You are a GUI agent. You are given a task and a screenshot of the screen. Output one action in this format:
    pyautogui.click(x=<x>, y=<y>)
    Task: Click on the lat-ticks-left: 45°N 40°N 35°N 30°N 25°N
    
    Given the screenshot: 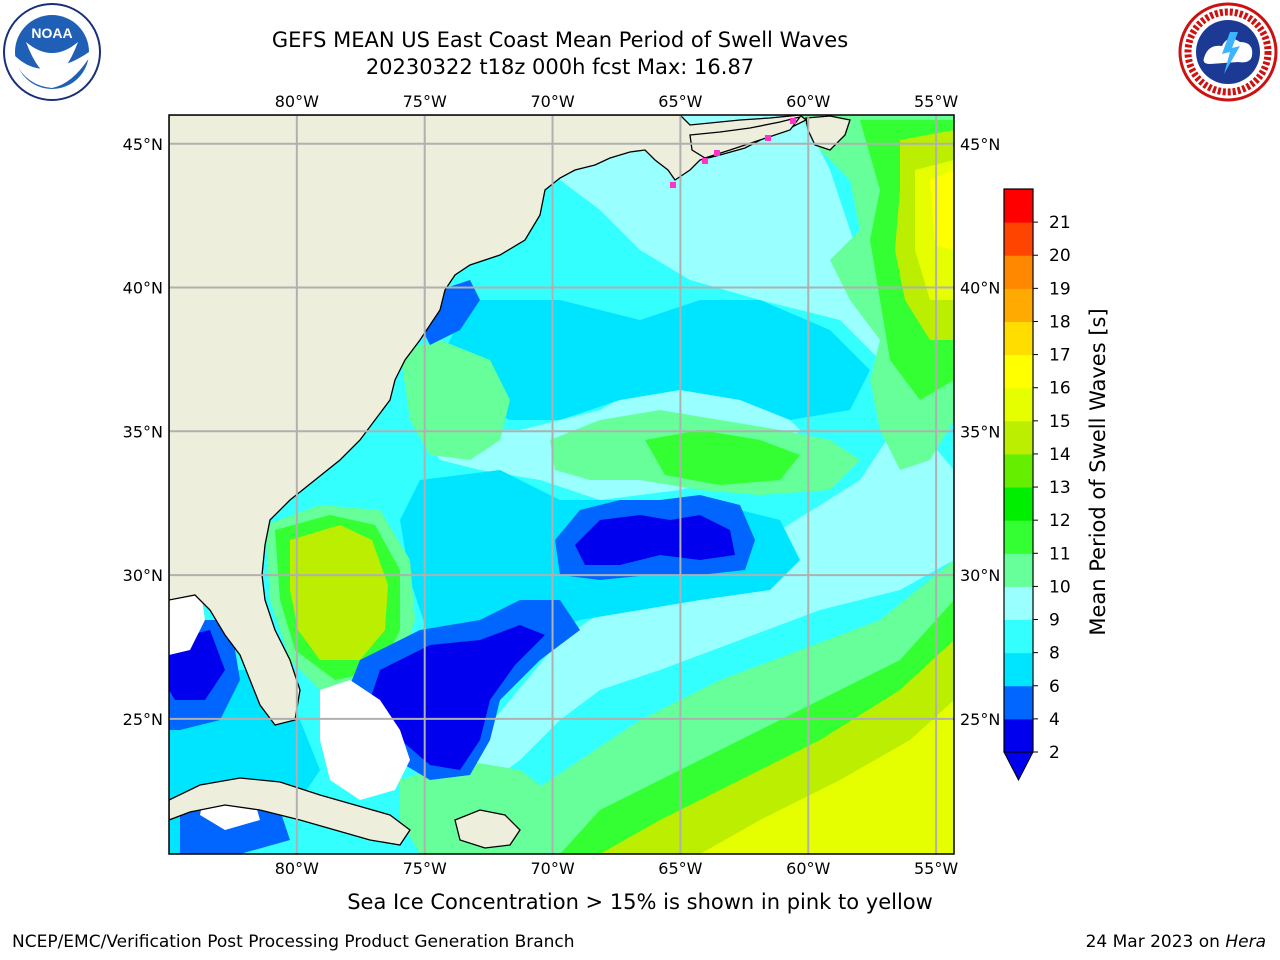 What is the action you would take?
    pyautogui.click(x=143, y=432)
    